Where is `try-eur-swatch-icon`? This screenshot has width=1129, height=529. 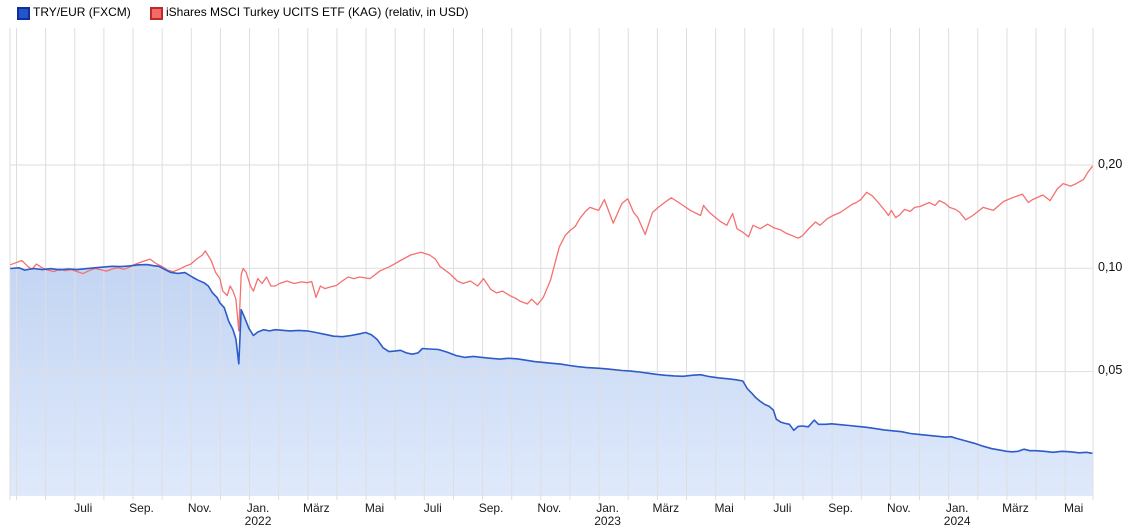
try-eur-swatch-icon is located at coordinates (23, 13).